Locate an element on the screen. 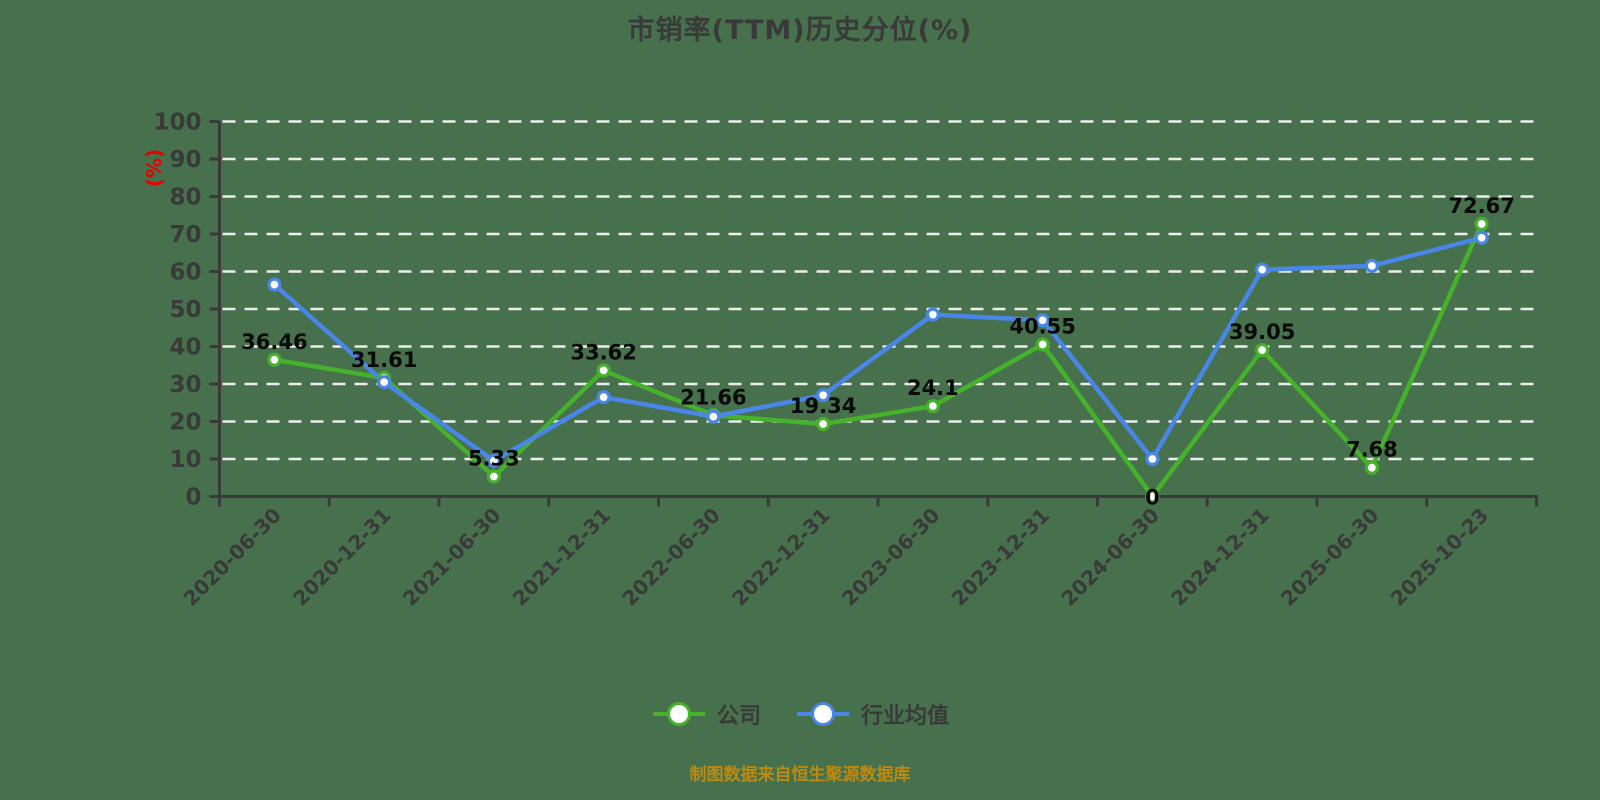  x-axis-tick-label: 2021-06-30 is located at coordinates (451, 556).